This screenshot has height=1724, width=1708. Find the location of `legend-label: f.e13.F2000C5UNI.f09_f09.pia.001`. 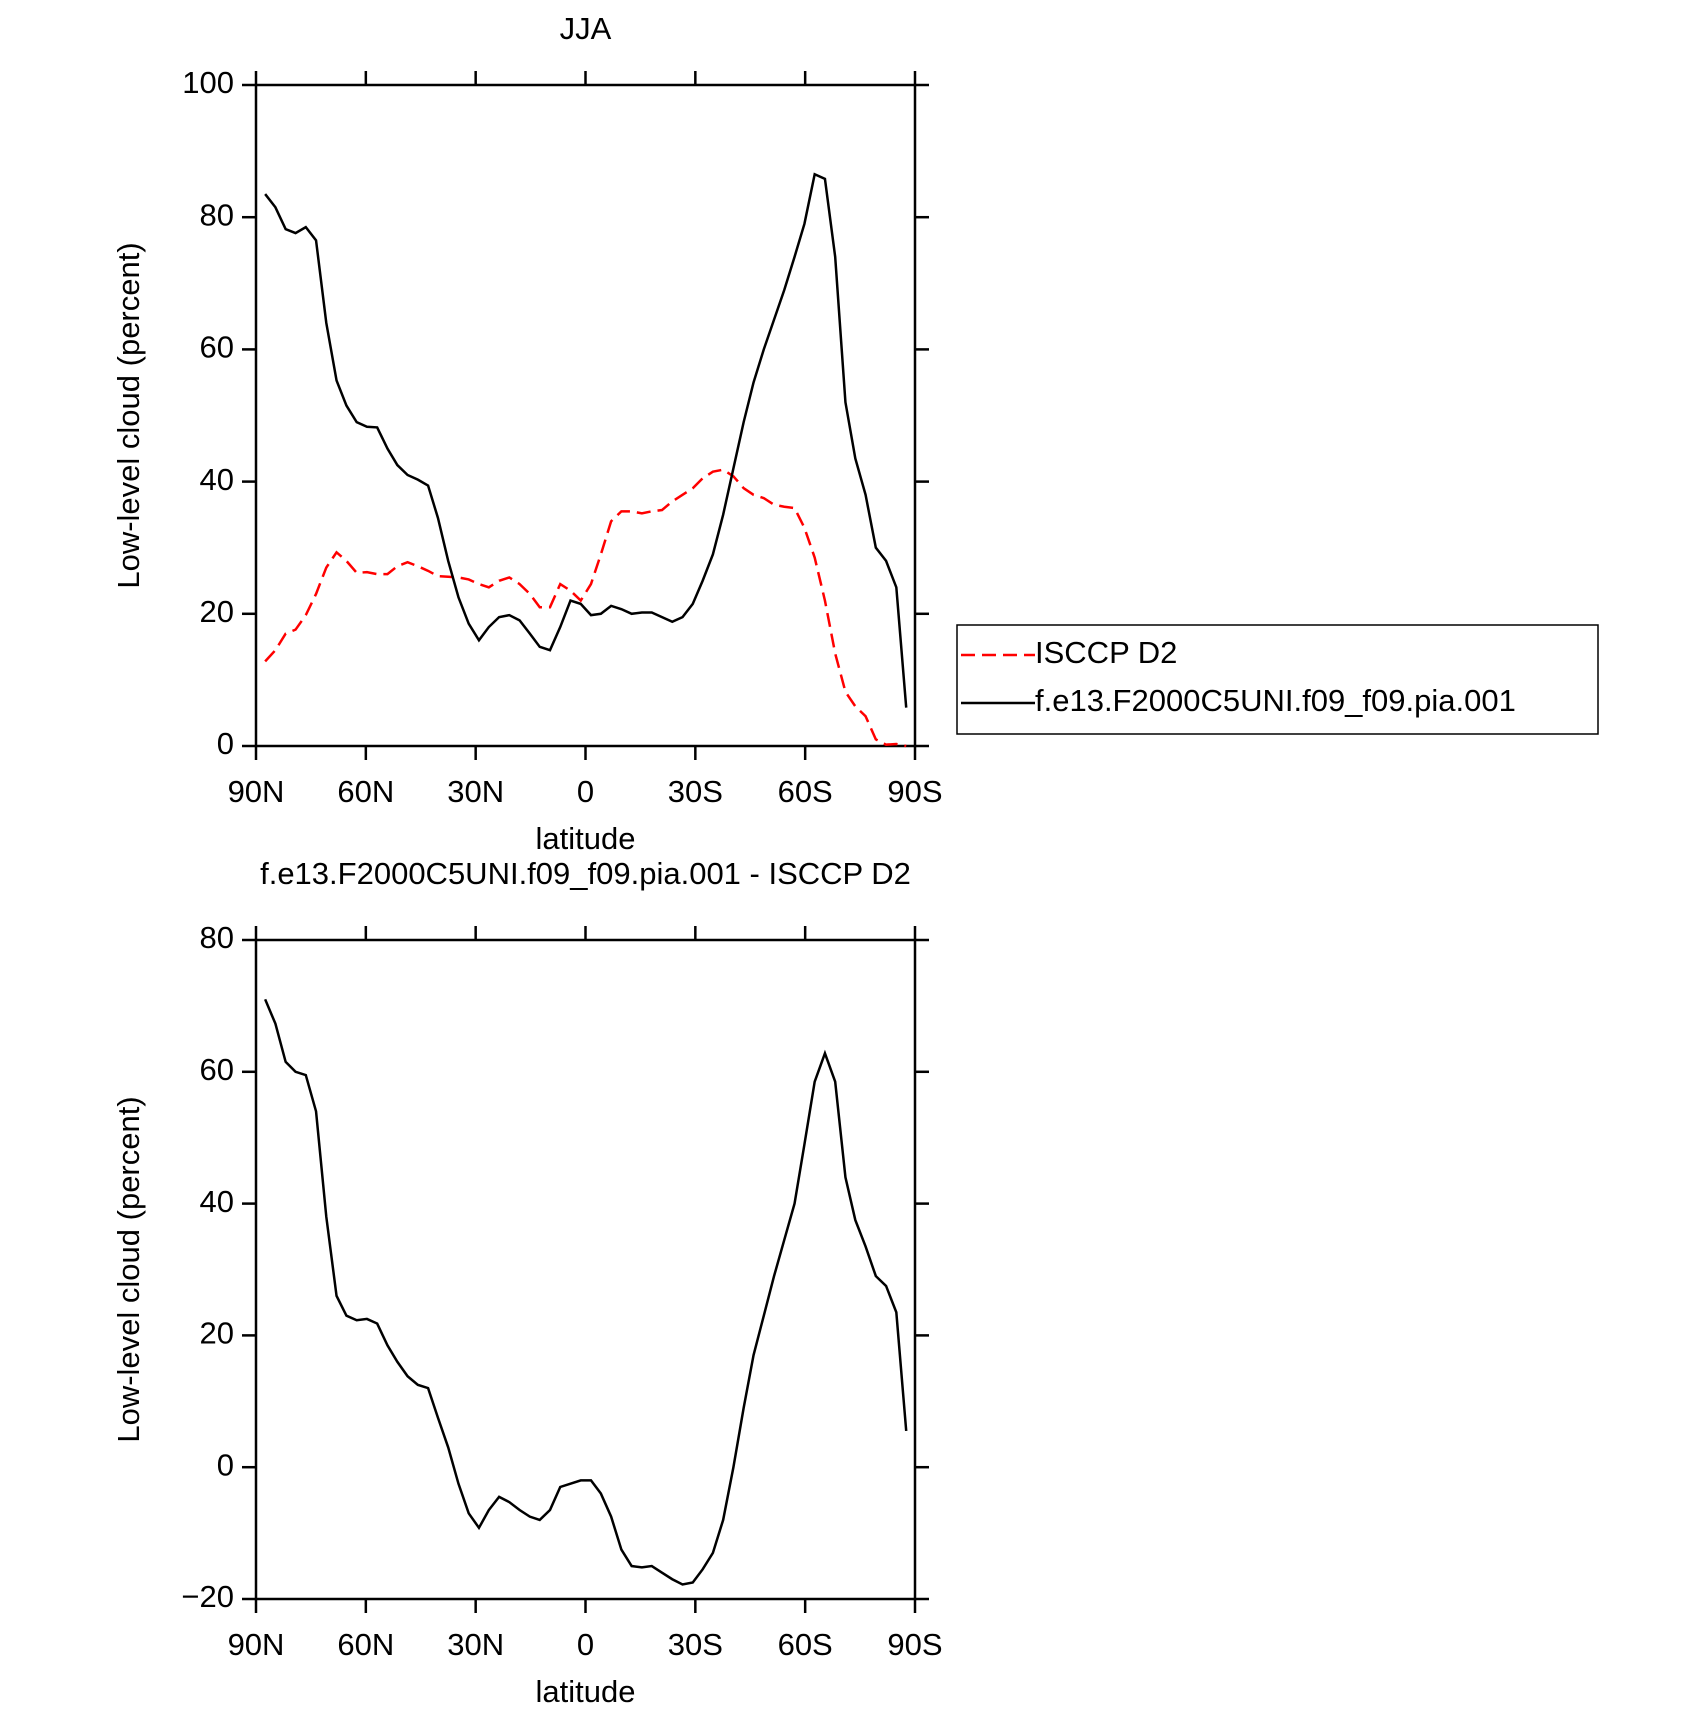

legend-label: f.e13.F2000C5UNI.f09_f09.pia.001 is located at coordinates (1275, 700).